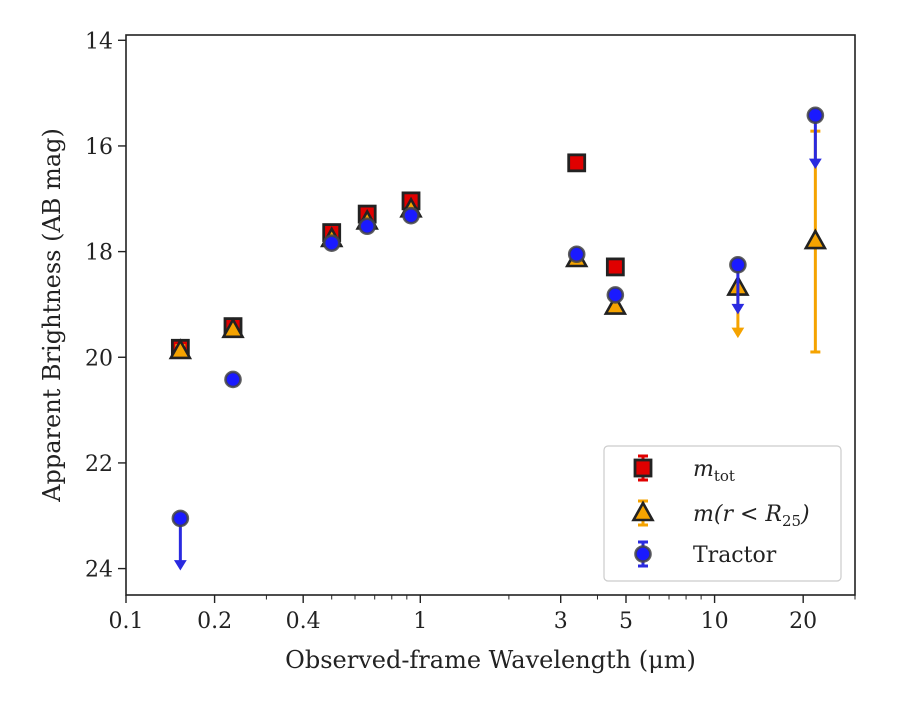 This screenshot has height=705, width=900. I want to click on legend-label: mtot, so click(714, 471).